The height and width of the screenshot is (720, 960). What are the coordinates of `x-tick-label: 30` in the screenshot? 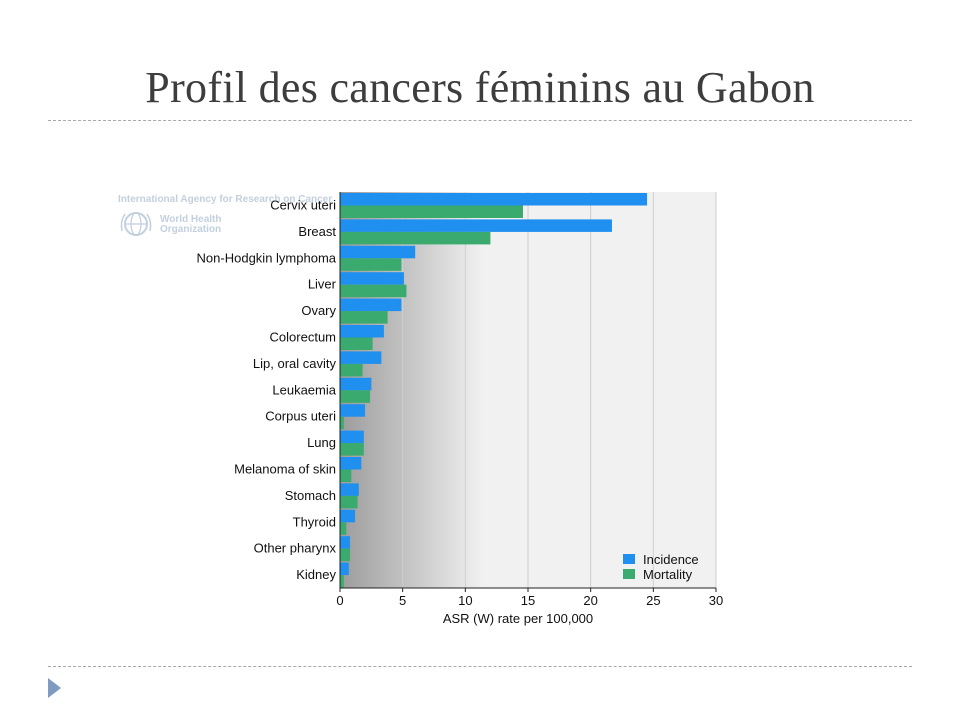 It's located at (716, 600).